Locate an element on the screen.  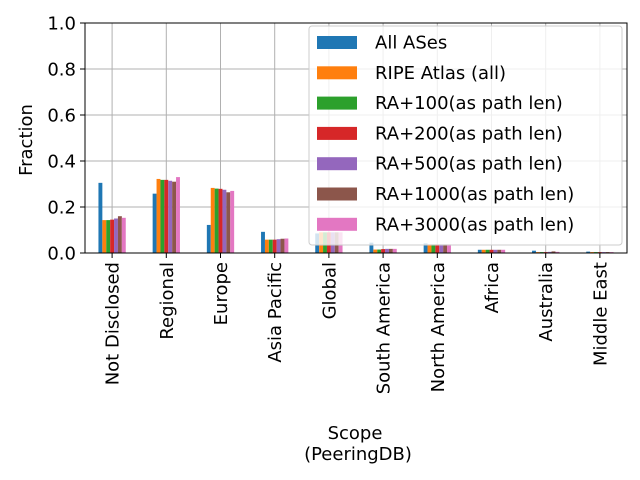
legend-label: All ASes is located at coordinates (411, 43).